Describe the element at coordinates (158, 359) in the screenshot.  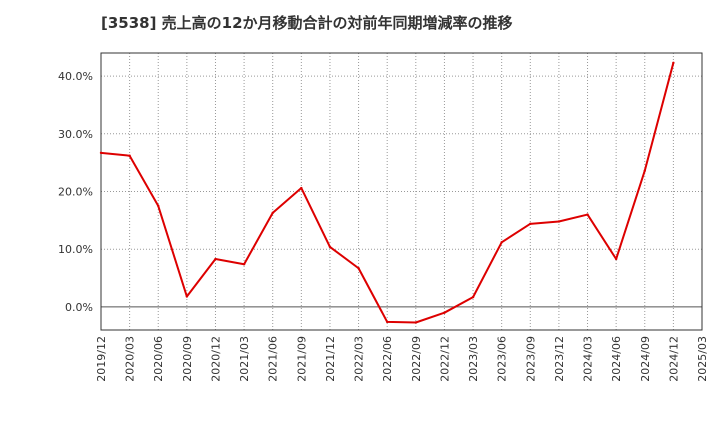
I see `x-tick-label: 2020/06` at that location.